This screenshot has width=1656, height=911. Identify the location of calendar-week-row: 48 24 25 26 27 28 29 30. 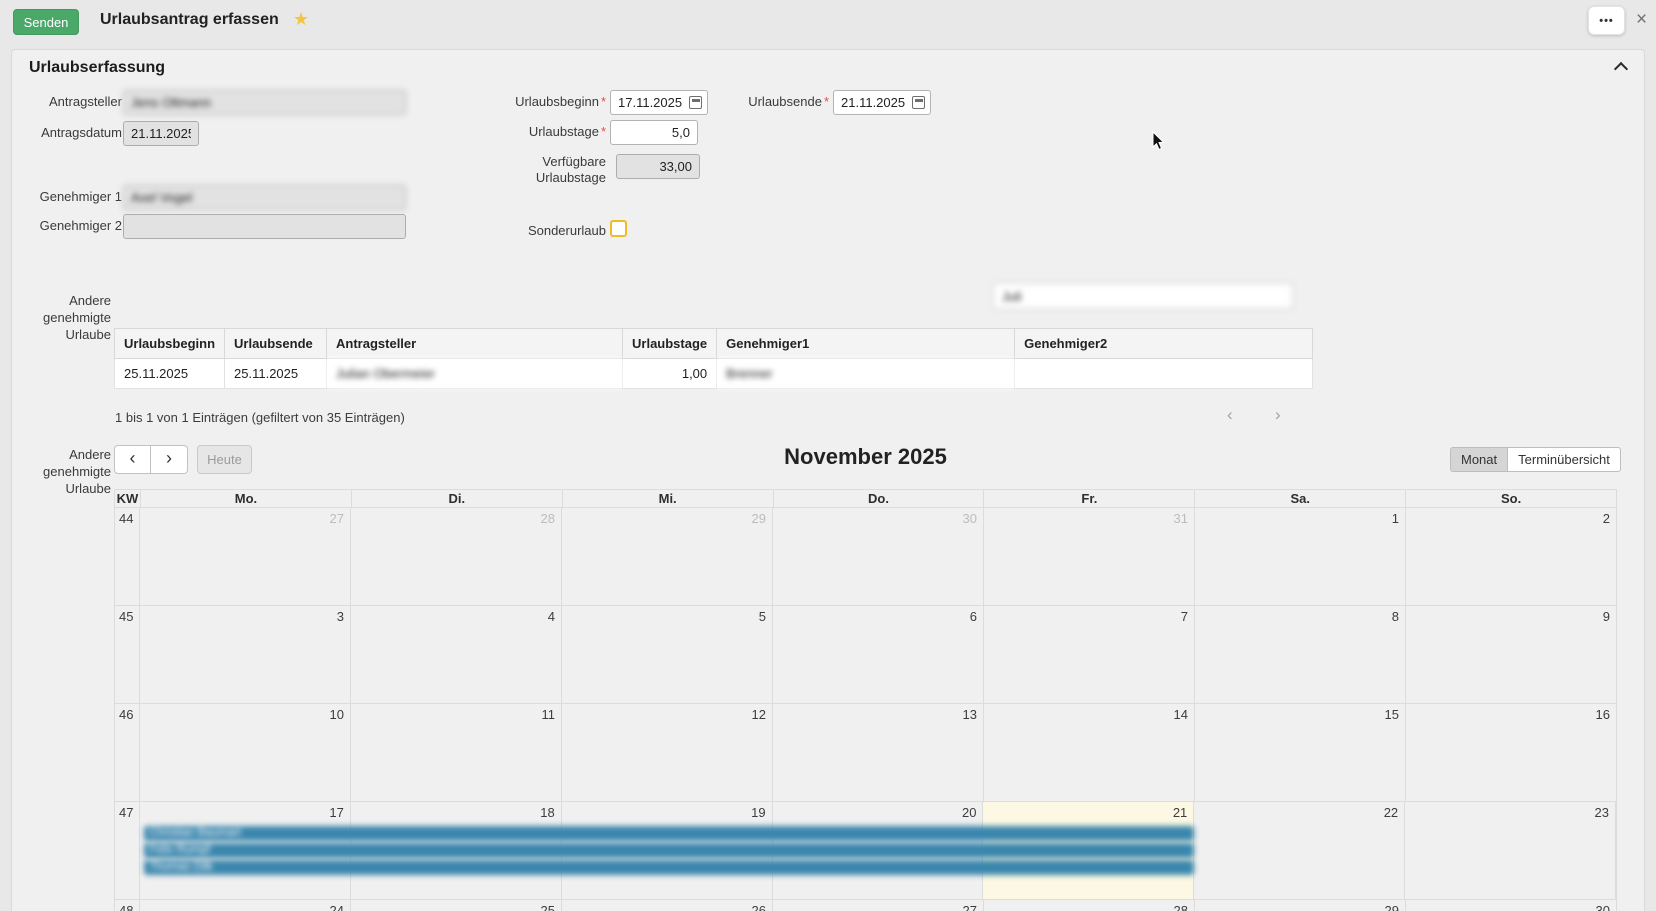
(865, 905).